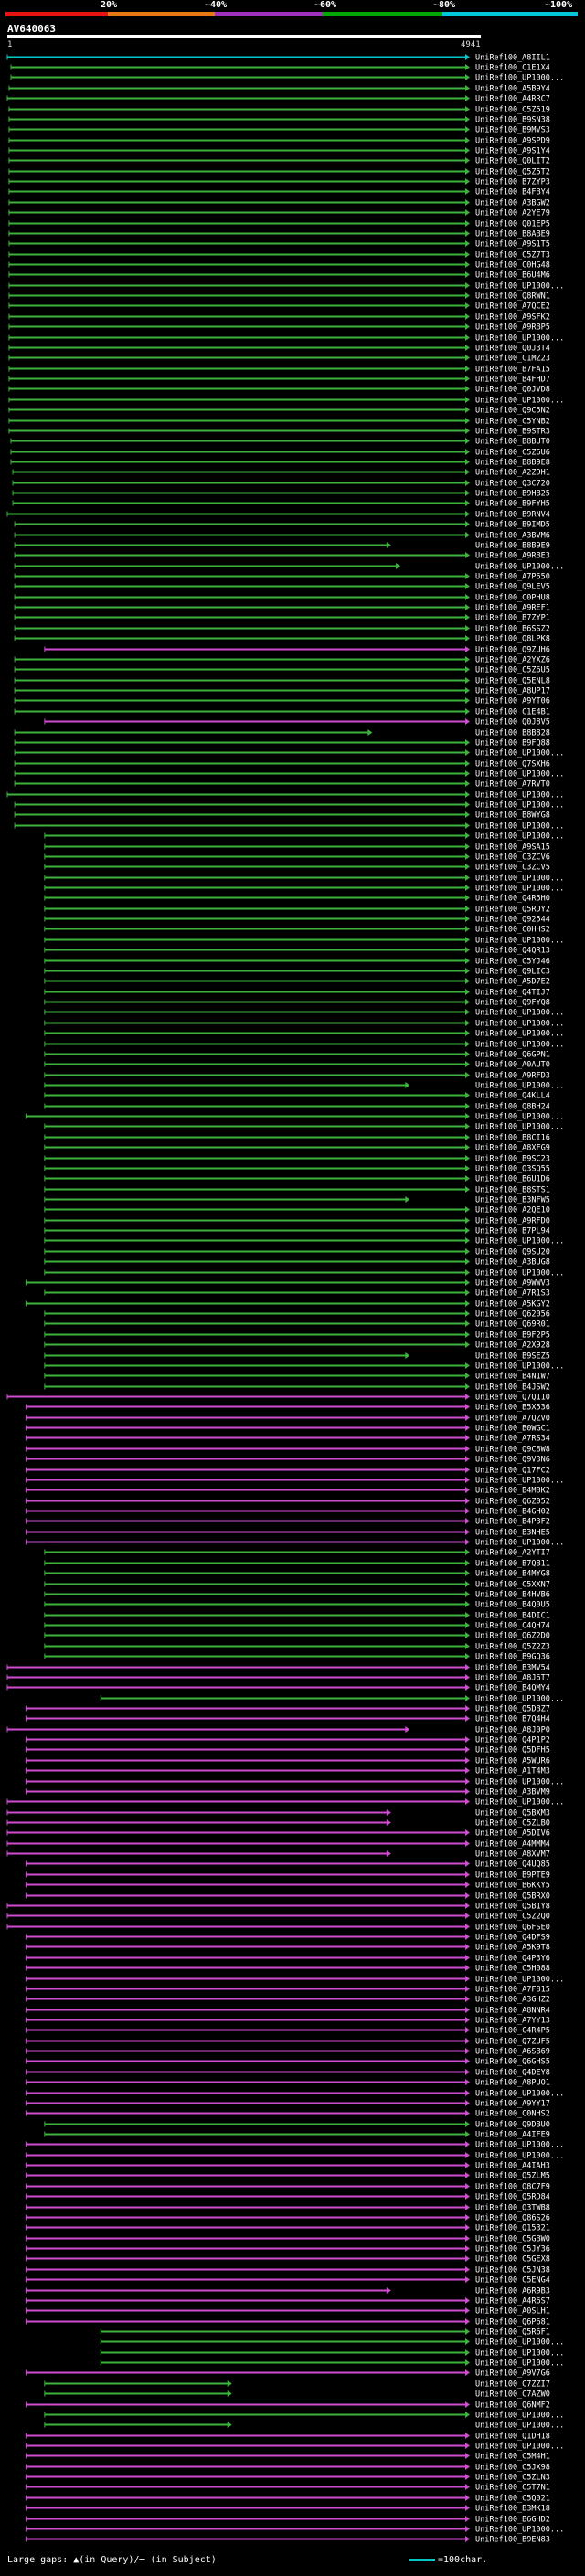 The image size is (585, 2576). I want to click on hit-row: UniRef100_A9SFK2, so click(279, 318).